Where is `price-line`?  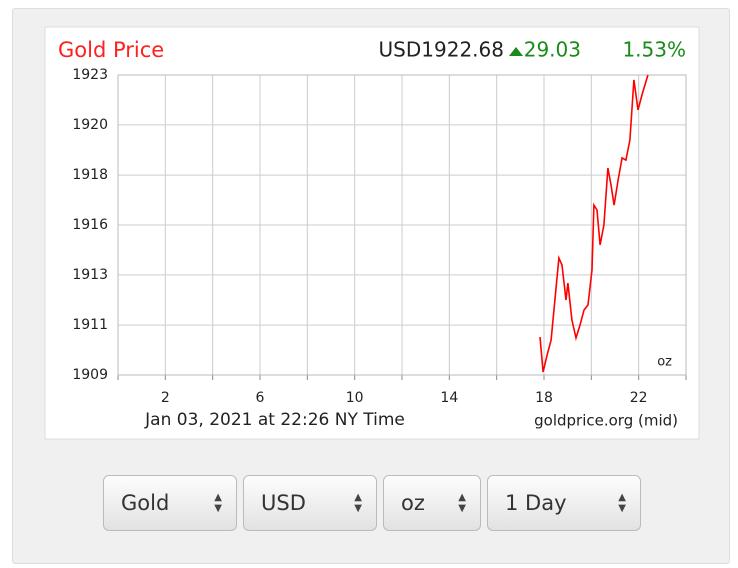
price-line is located at coordinates (594, 223).